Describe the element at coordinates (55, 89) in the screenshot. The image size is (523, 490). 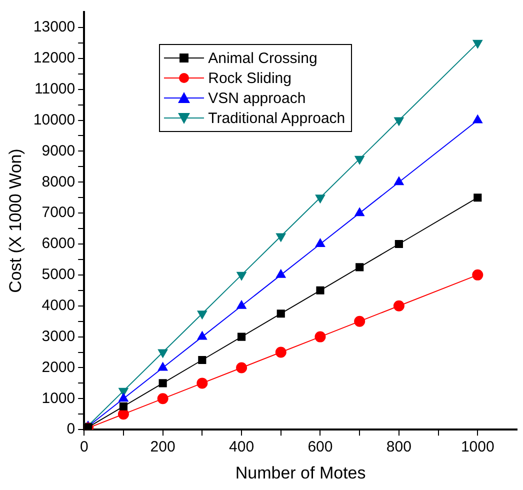
I see `y-tick-label: 11000` at that location.